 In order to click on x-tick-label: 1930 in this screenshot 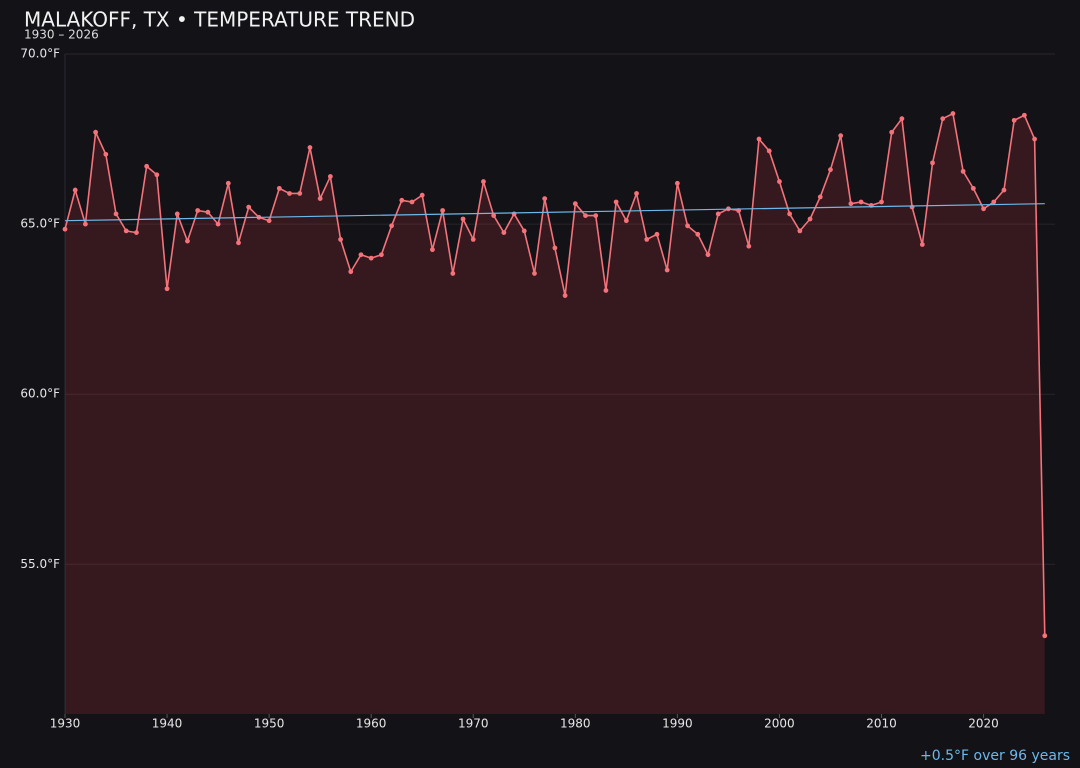, I will do `click(65, 724)`.